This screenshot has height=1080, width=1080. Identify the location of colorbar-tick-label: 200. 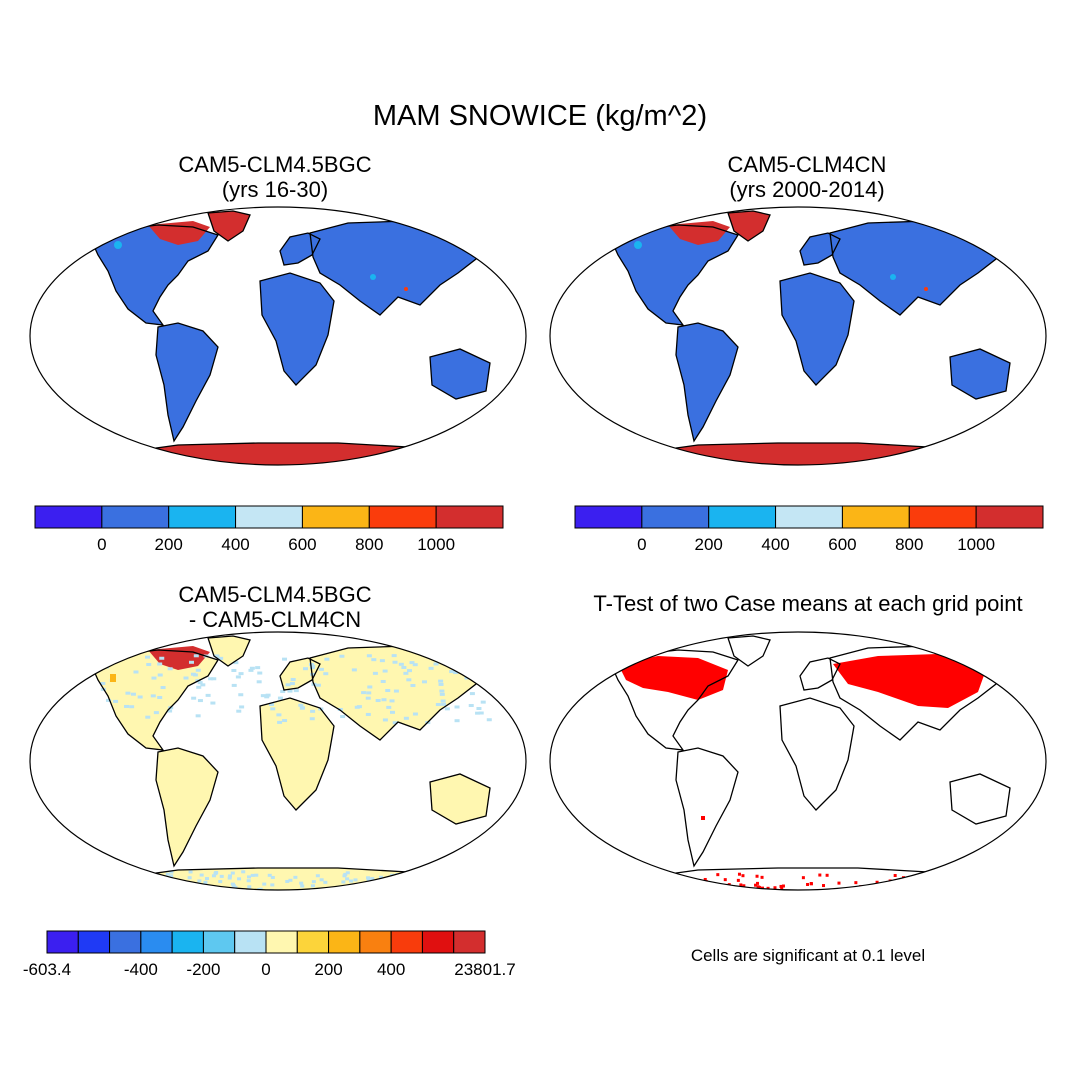
(328, 969).